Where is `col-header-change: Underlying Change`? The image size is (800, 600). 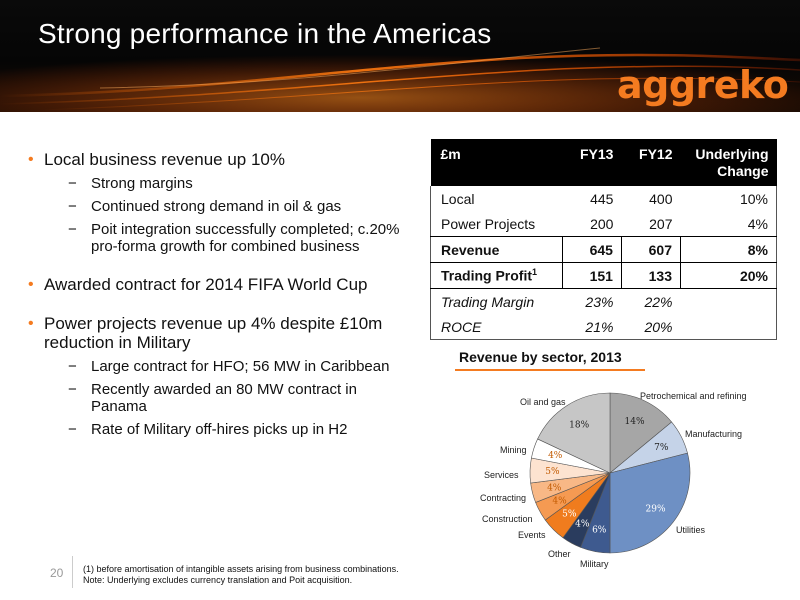 col-header-change: Underlying Change is located at coordinates (728, 162).